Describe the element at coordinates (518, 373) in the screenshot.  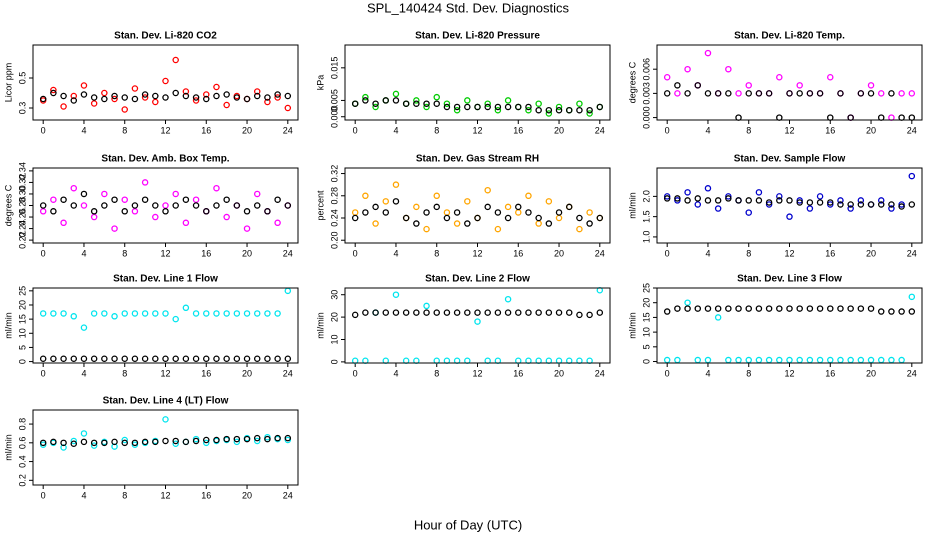
I see `x-tick-label: 16` at that location.